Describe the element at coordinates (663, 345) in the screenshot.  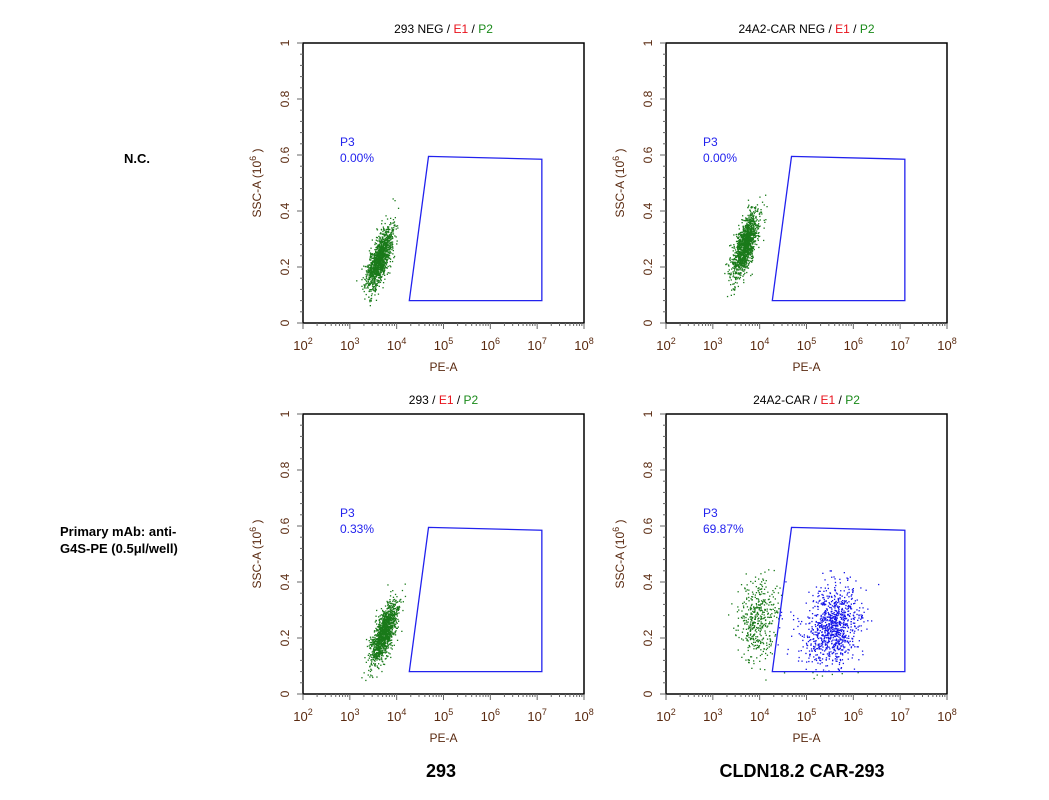
I see `x-tick-base: 10` at that location.